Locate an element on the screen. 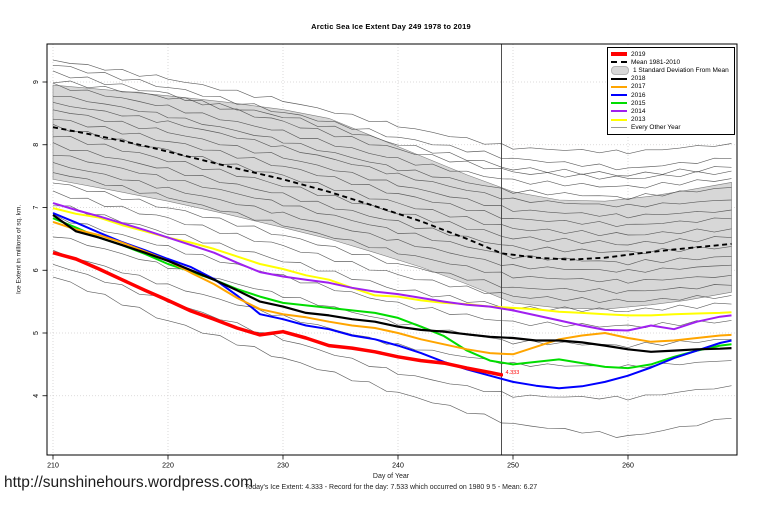 The width and height of the screenshot is (759, 506). y-tick-label: 8 is located at coordinates (36, 145).